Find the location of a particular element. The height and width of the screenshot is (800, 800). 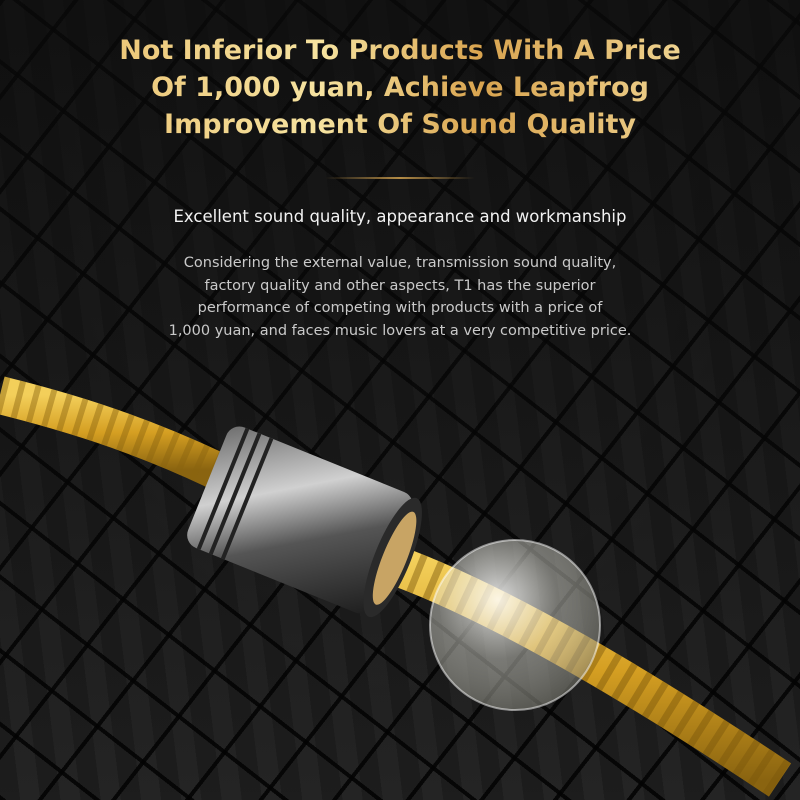

metal-splitter is located at coordinates (304, 522).